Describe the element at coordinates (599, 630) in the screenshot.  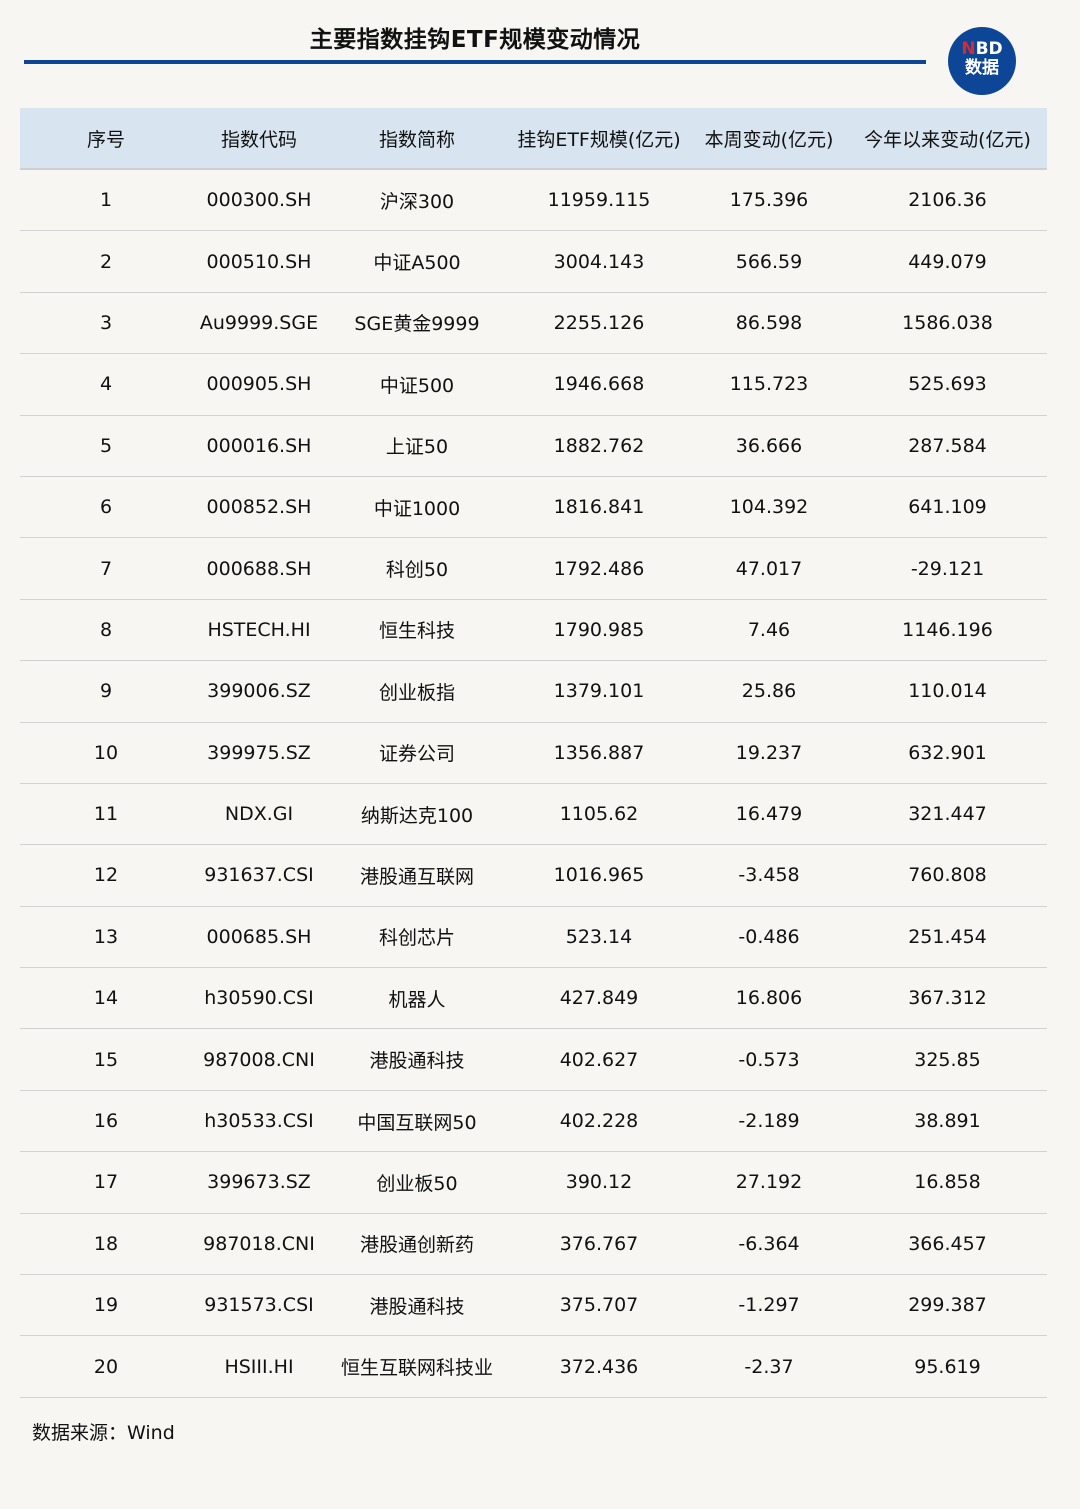
I see `table-cell: 1790.985` at that location.